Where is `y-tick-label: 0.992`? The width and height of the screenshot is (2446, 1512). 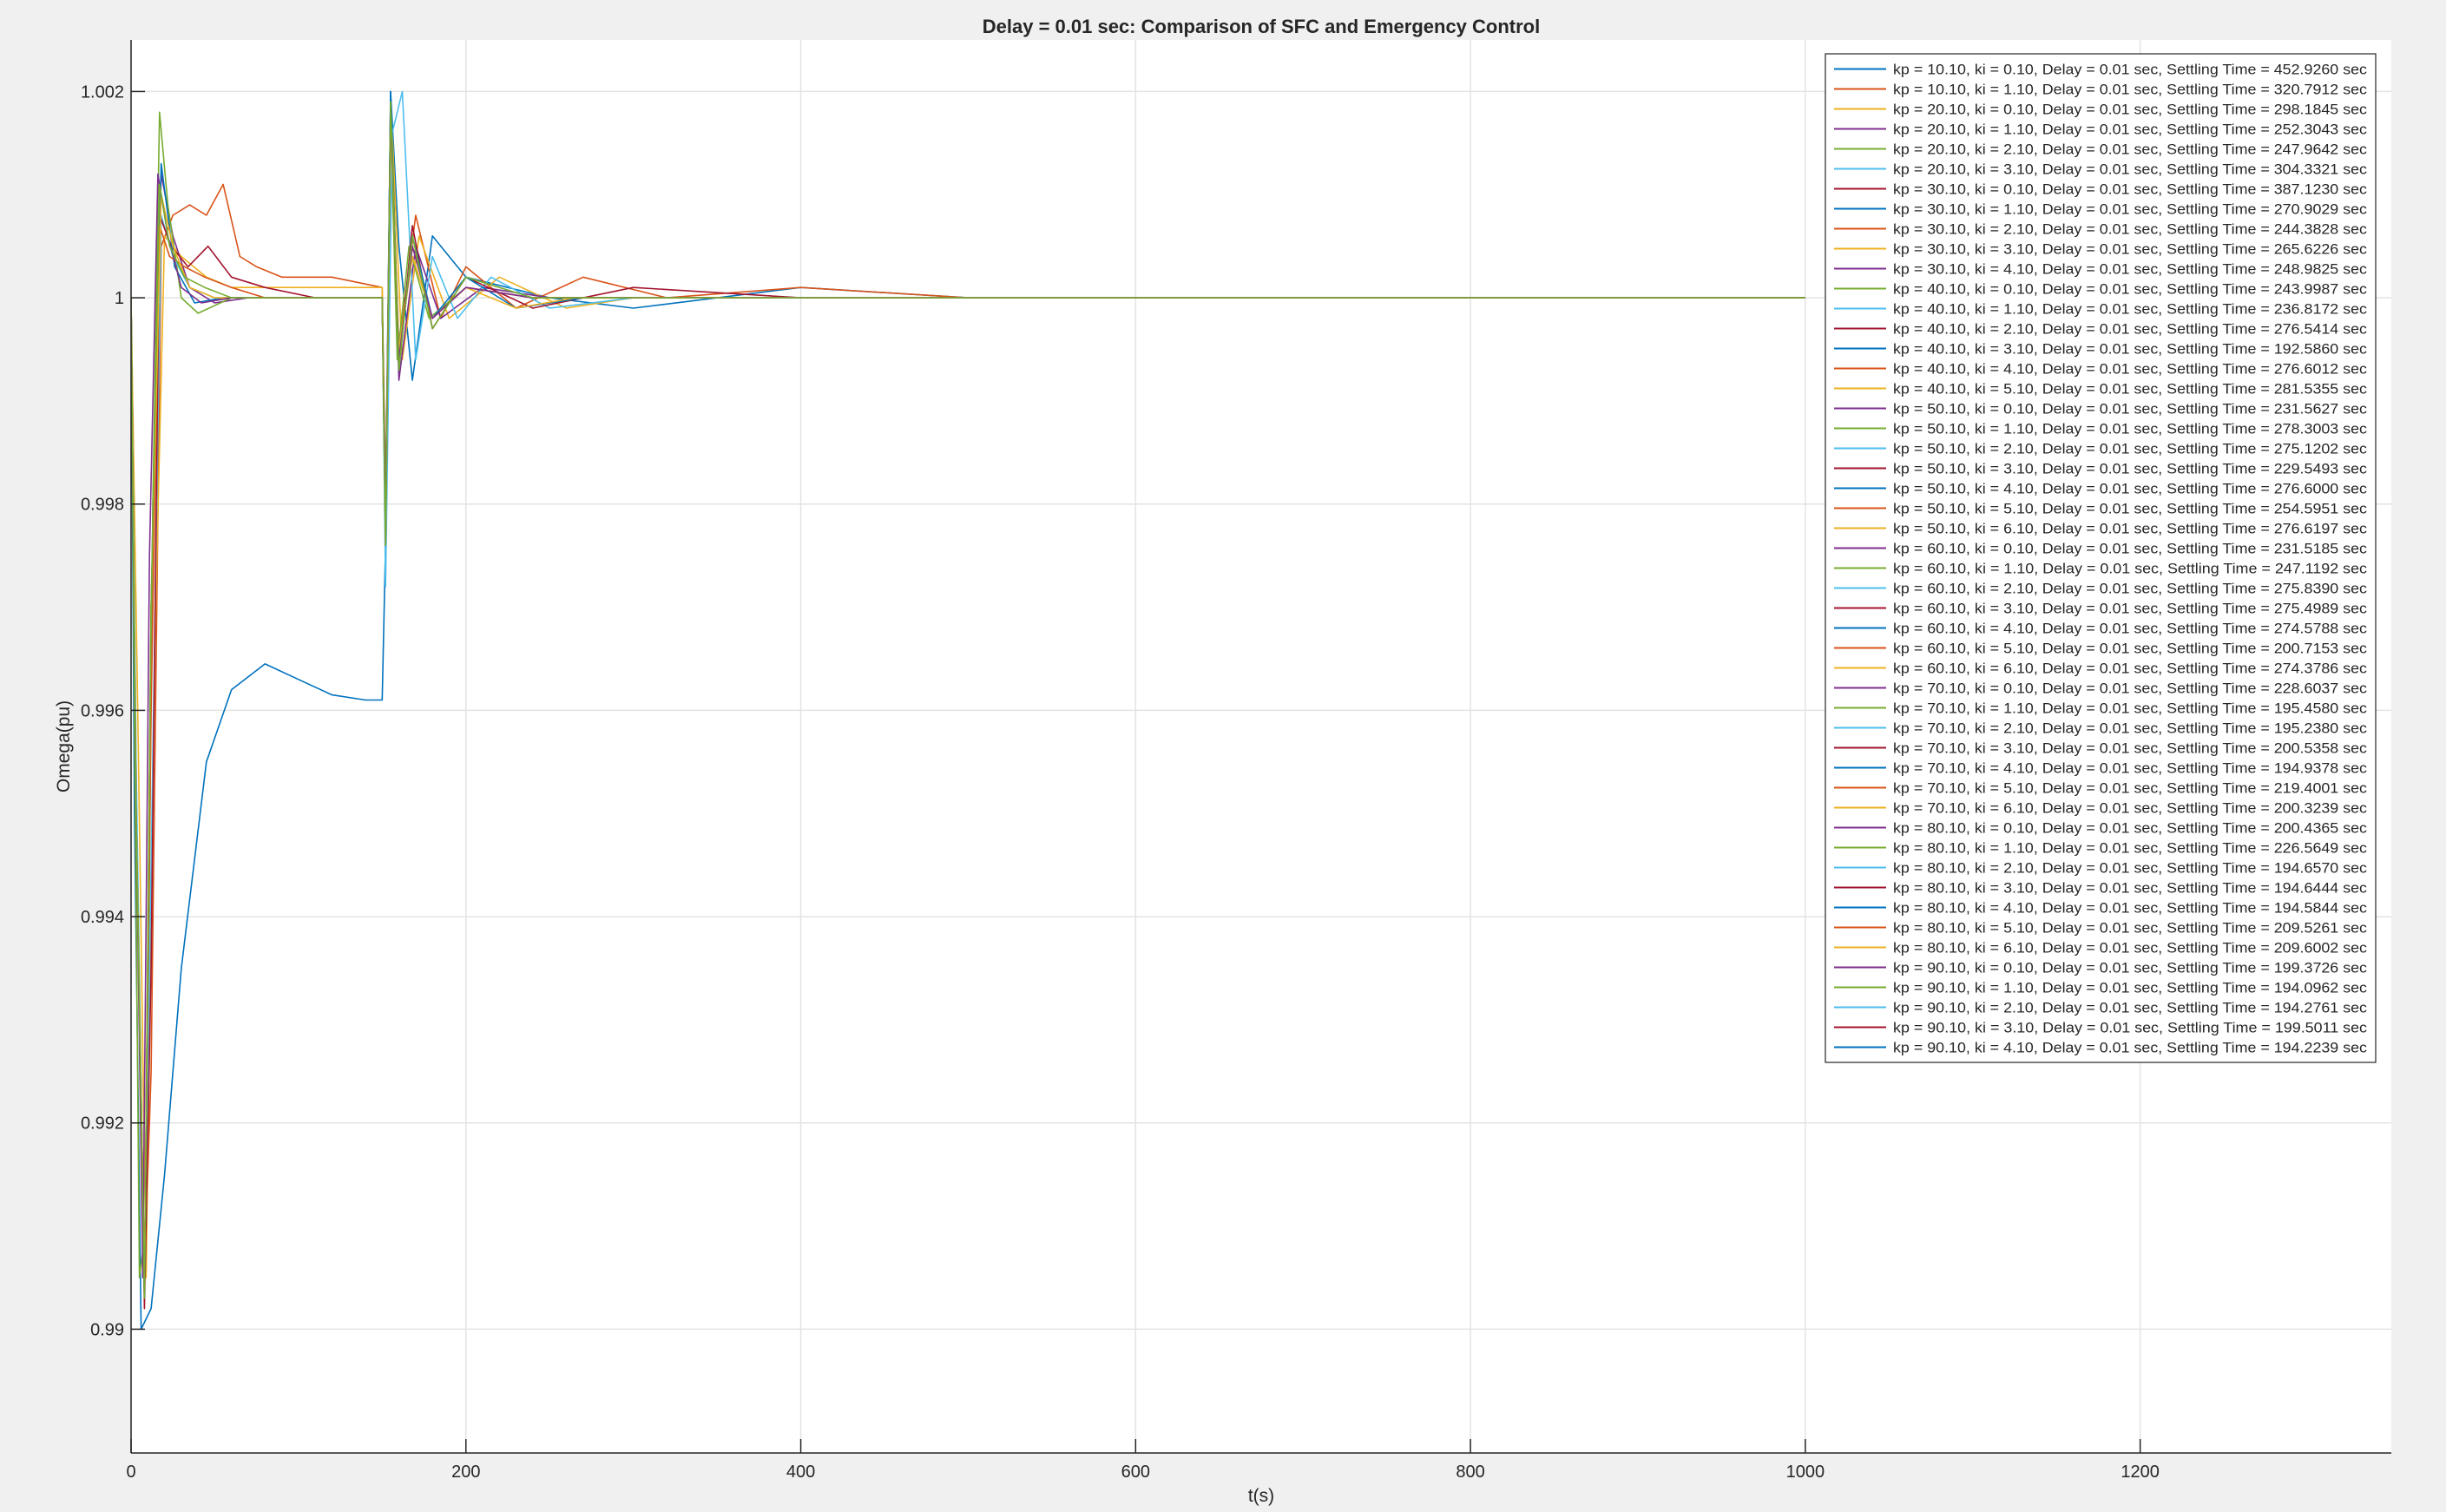
y-tick-label: 0.992 is located at coordinates (103, 1124).